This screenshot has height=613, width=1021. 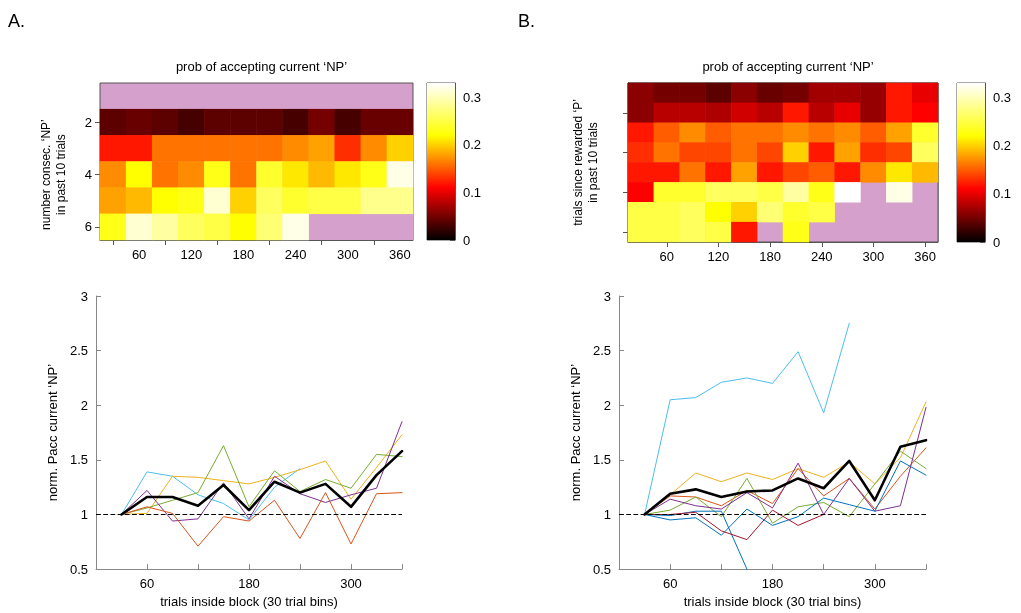 What do you see at coordinates (527, 21) in the screenshot?
I see `text: B.` at bounding box center [527, 21].